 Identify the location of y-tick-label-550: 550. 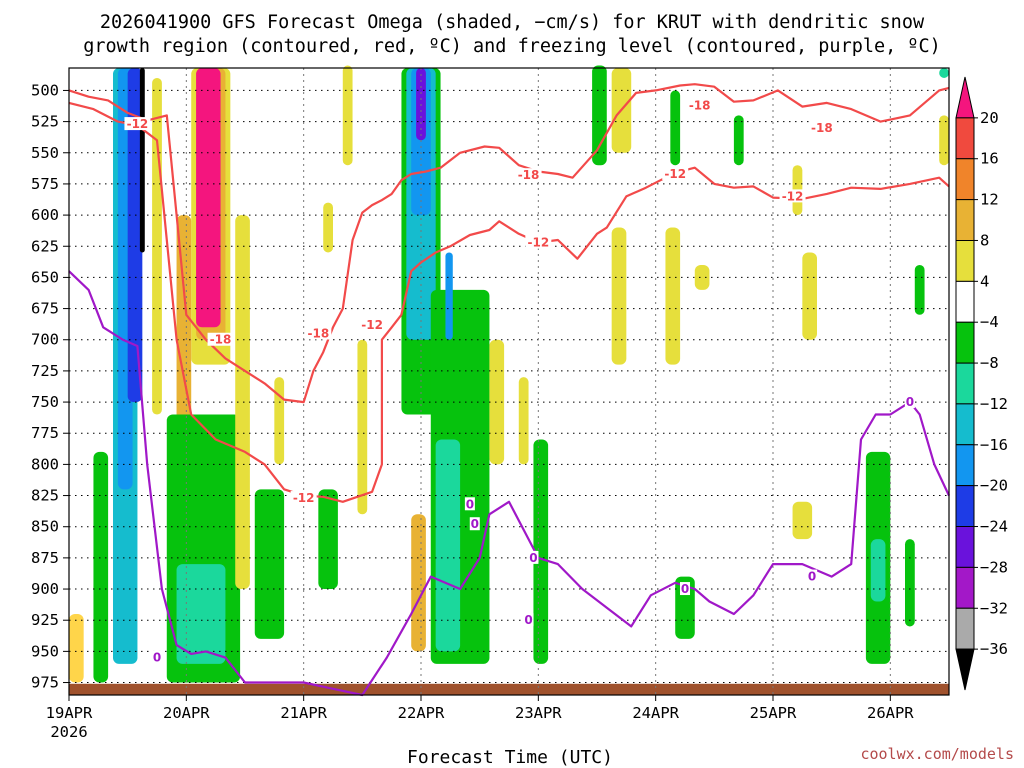
(45, 153).